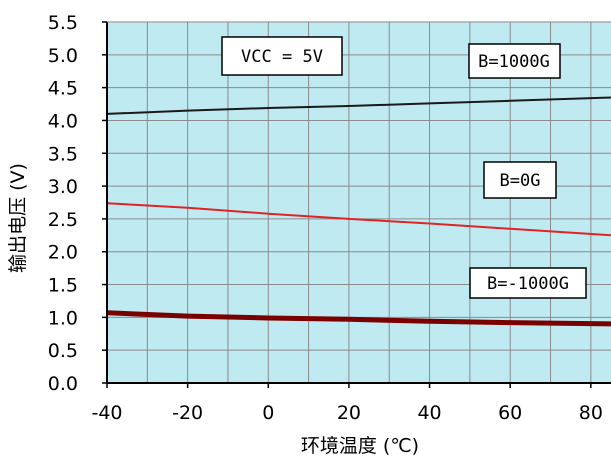  I want to click on y-tick-label: 4.0, so click(63, 121).